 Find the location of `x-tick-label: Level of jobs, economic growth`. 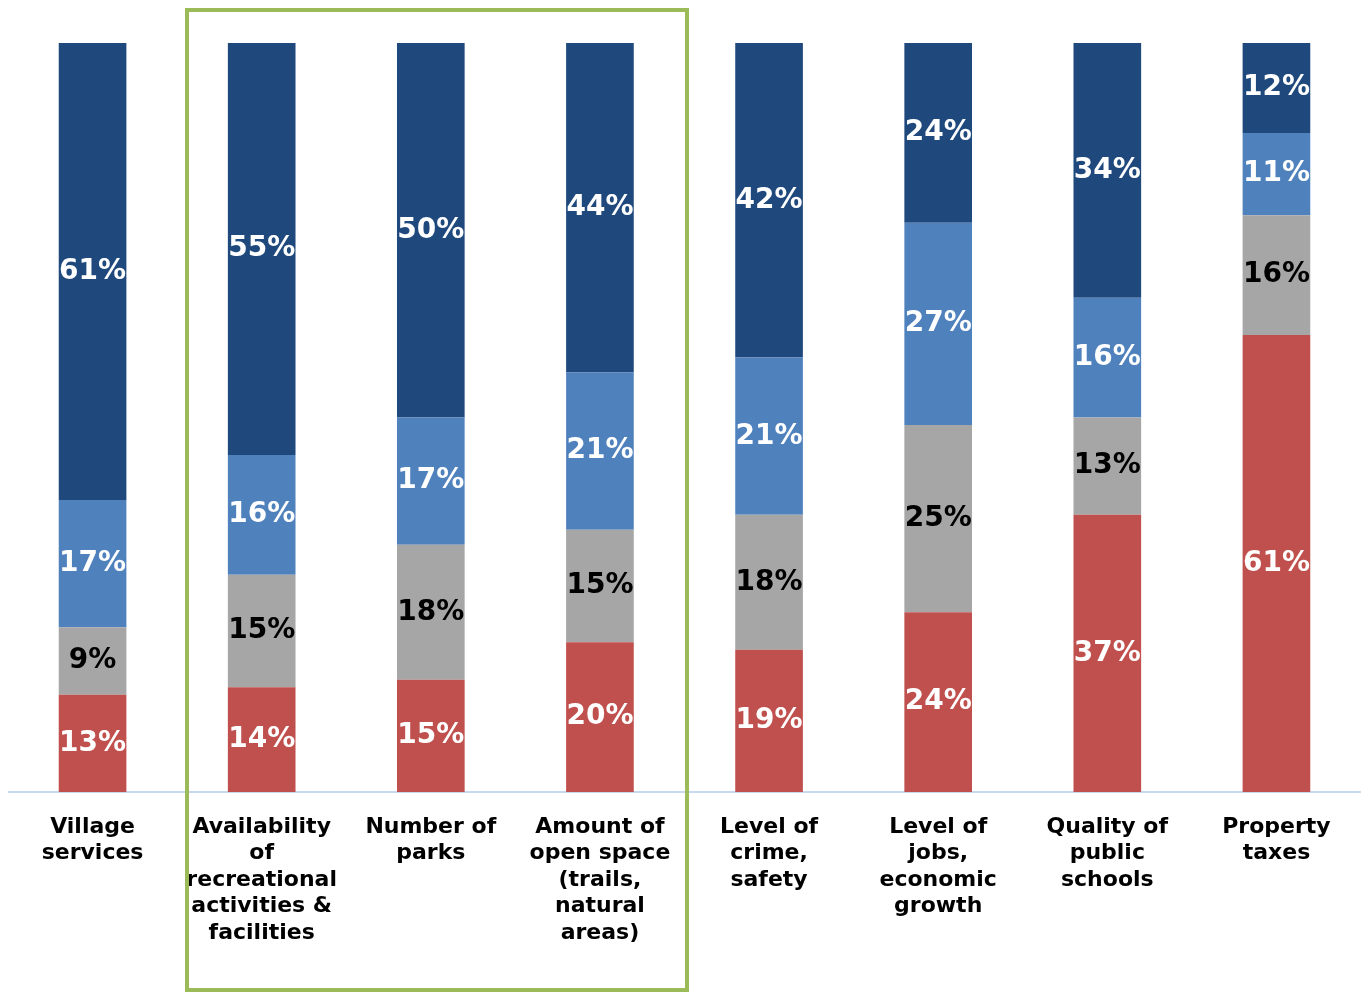

x-tick-label: Level of jobs, economic growth is located at coordinates (938, 865).